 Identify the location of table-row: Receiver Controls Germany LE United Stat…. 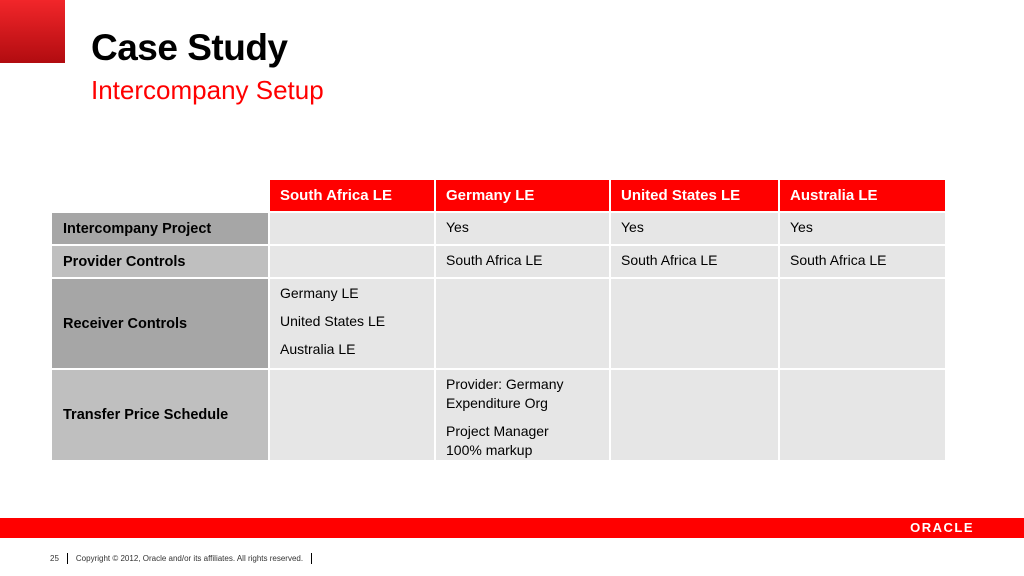
(498, 323).